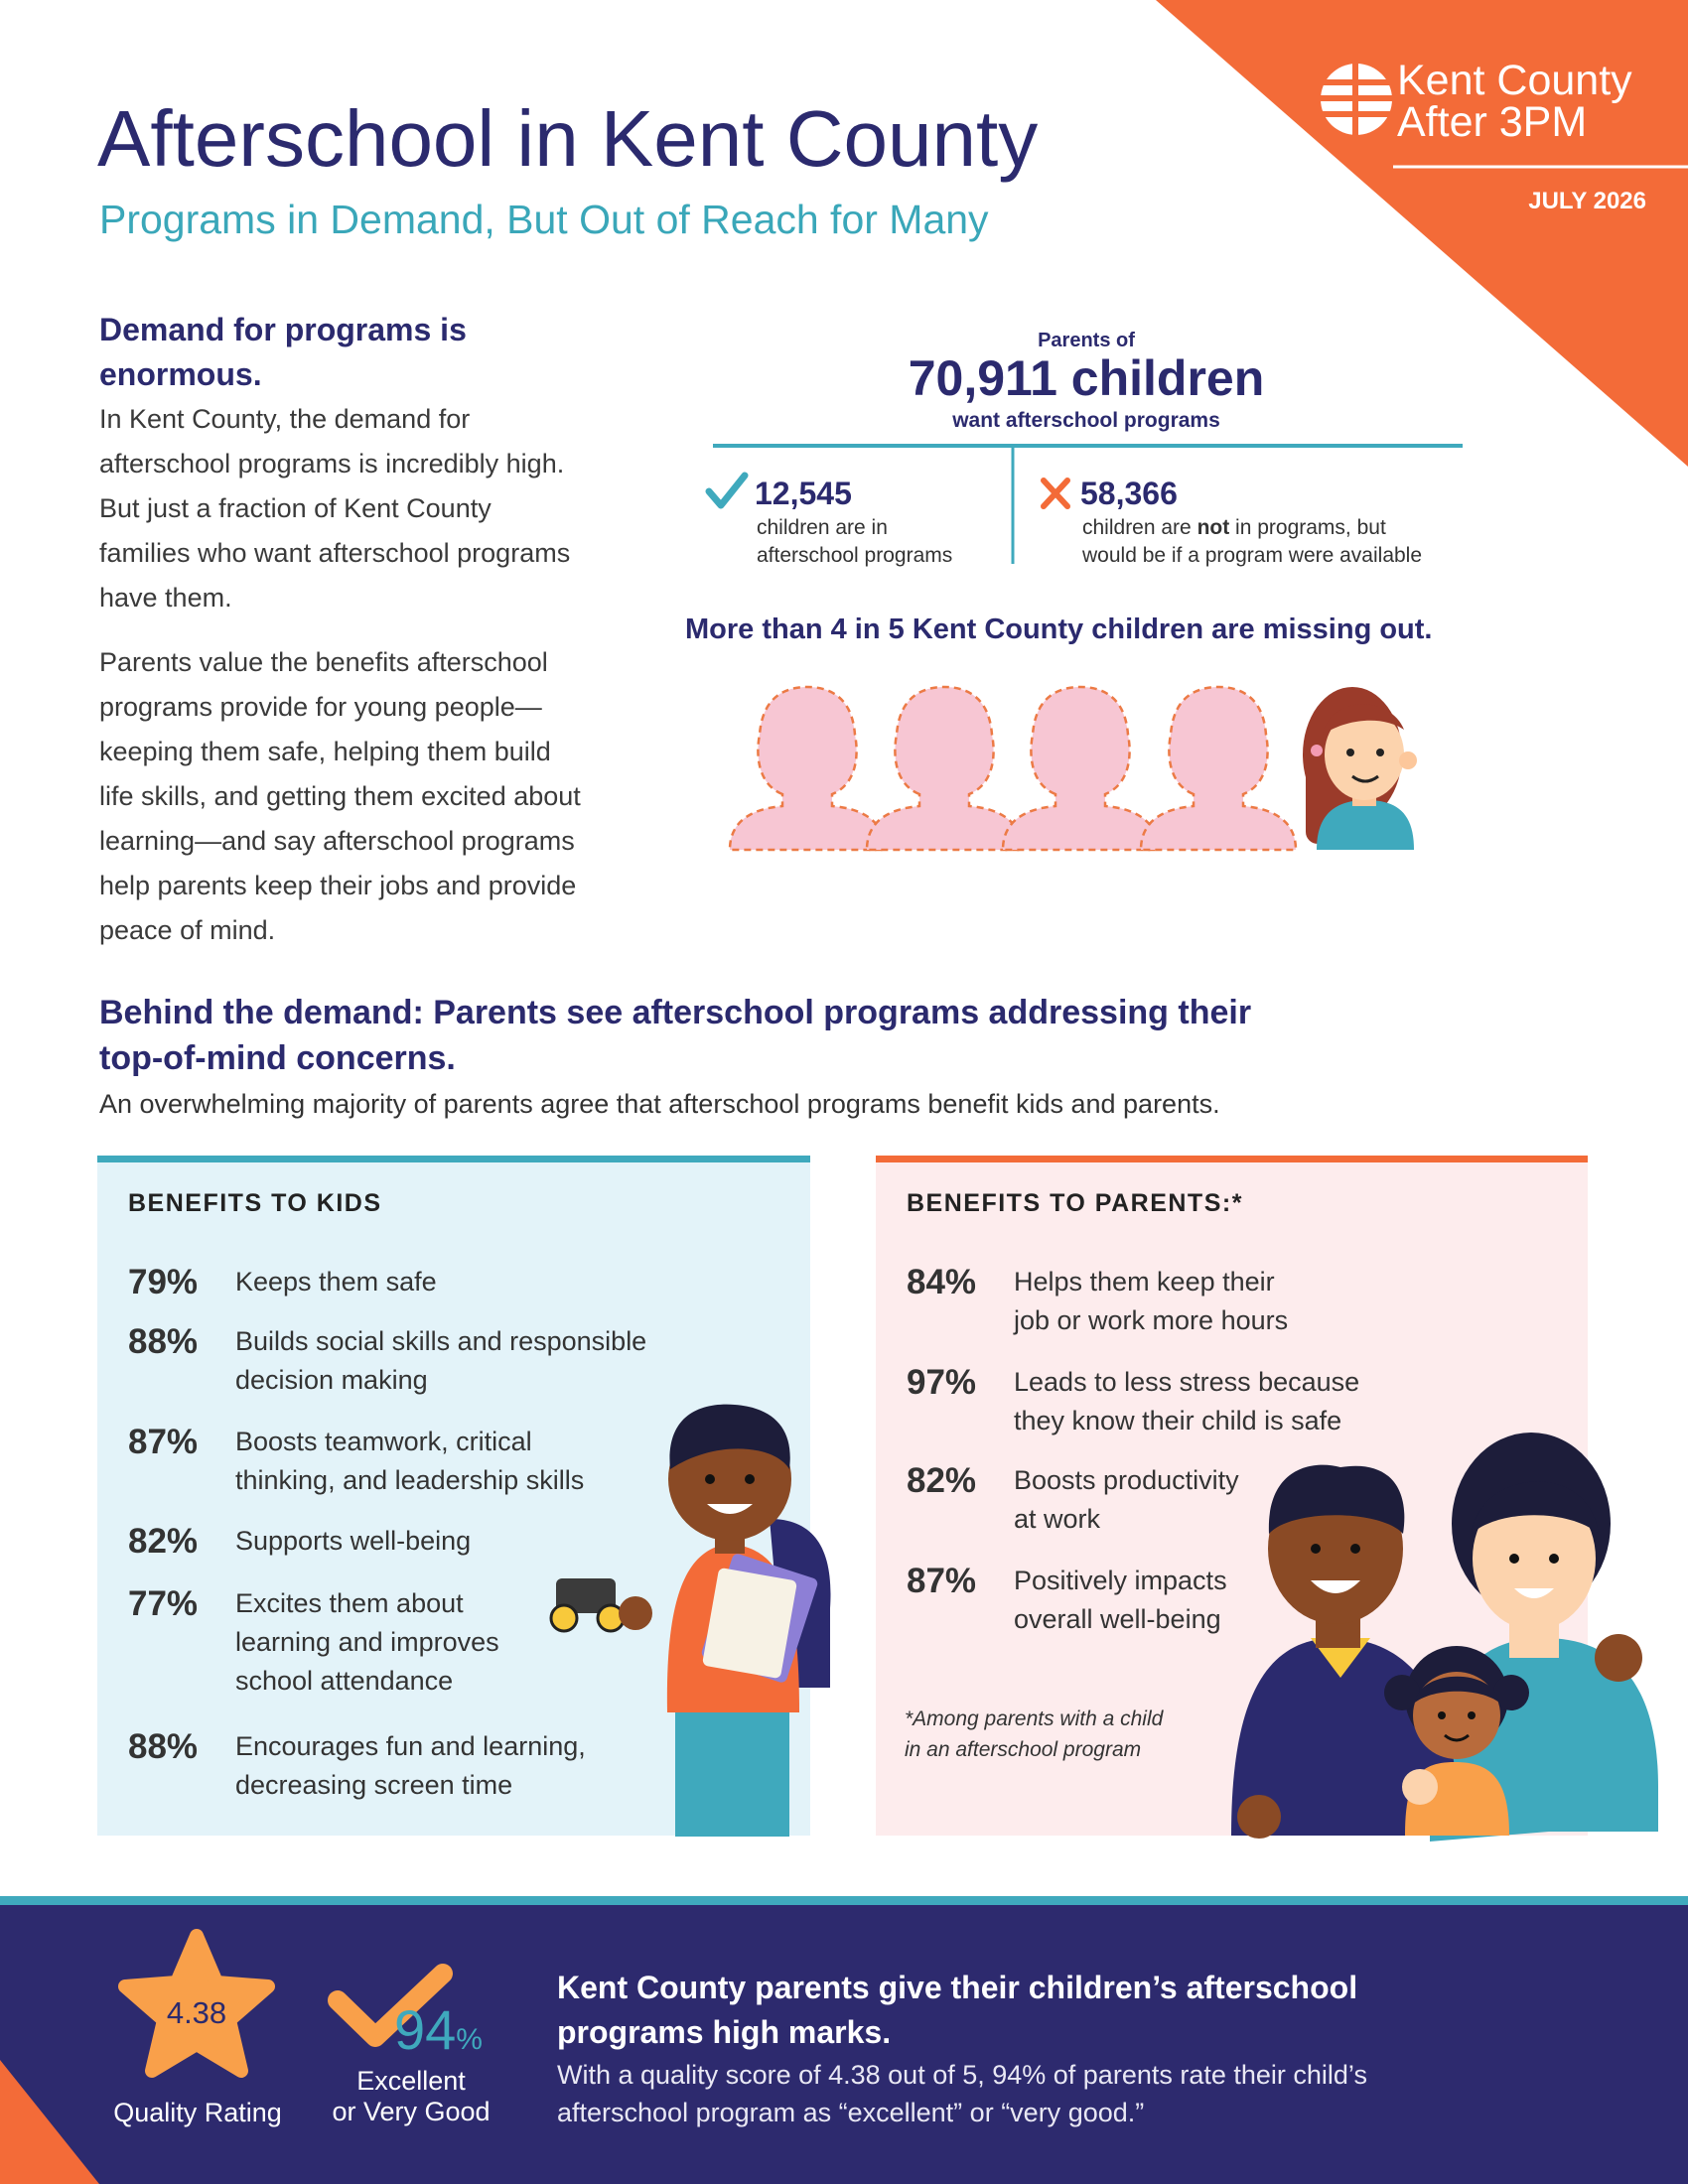  Describe the element at coordinates (803, 493) in the screenshot. I see `stats-number: 12,545` at that location.